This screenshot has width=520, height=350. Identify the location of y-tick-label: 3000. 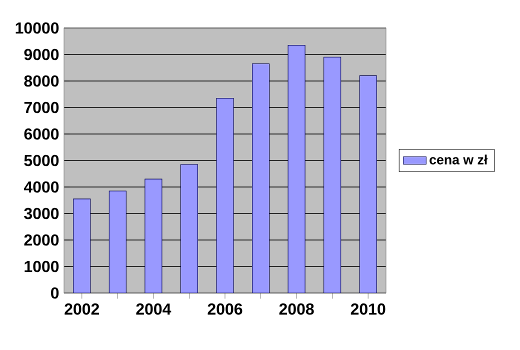
(41, 214).